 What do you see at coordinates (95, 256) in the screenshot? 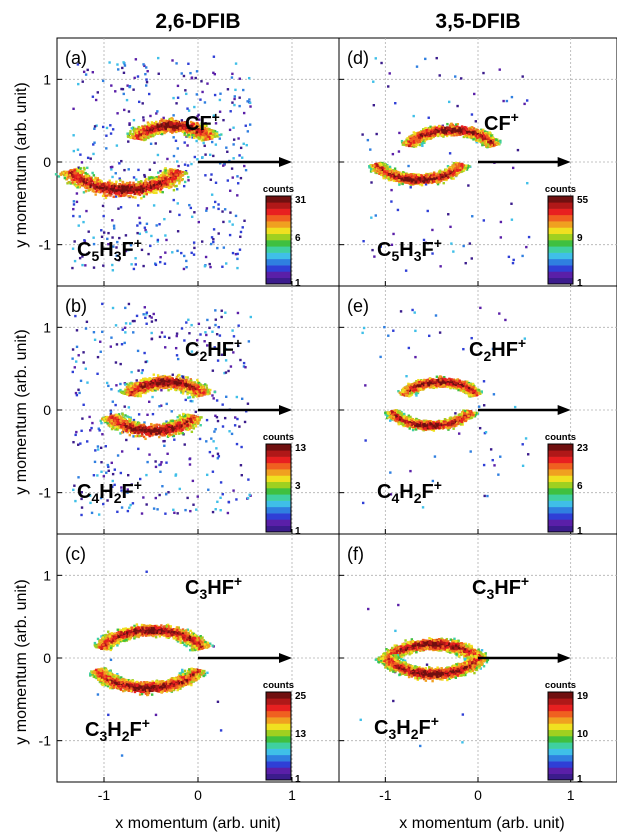
I see `ion-label-part: 5` at bounding box center [95, 256].